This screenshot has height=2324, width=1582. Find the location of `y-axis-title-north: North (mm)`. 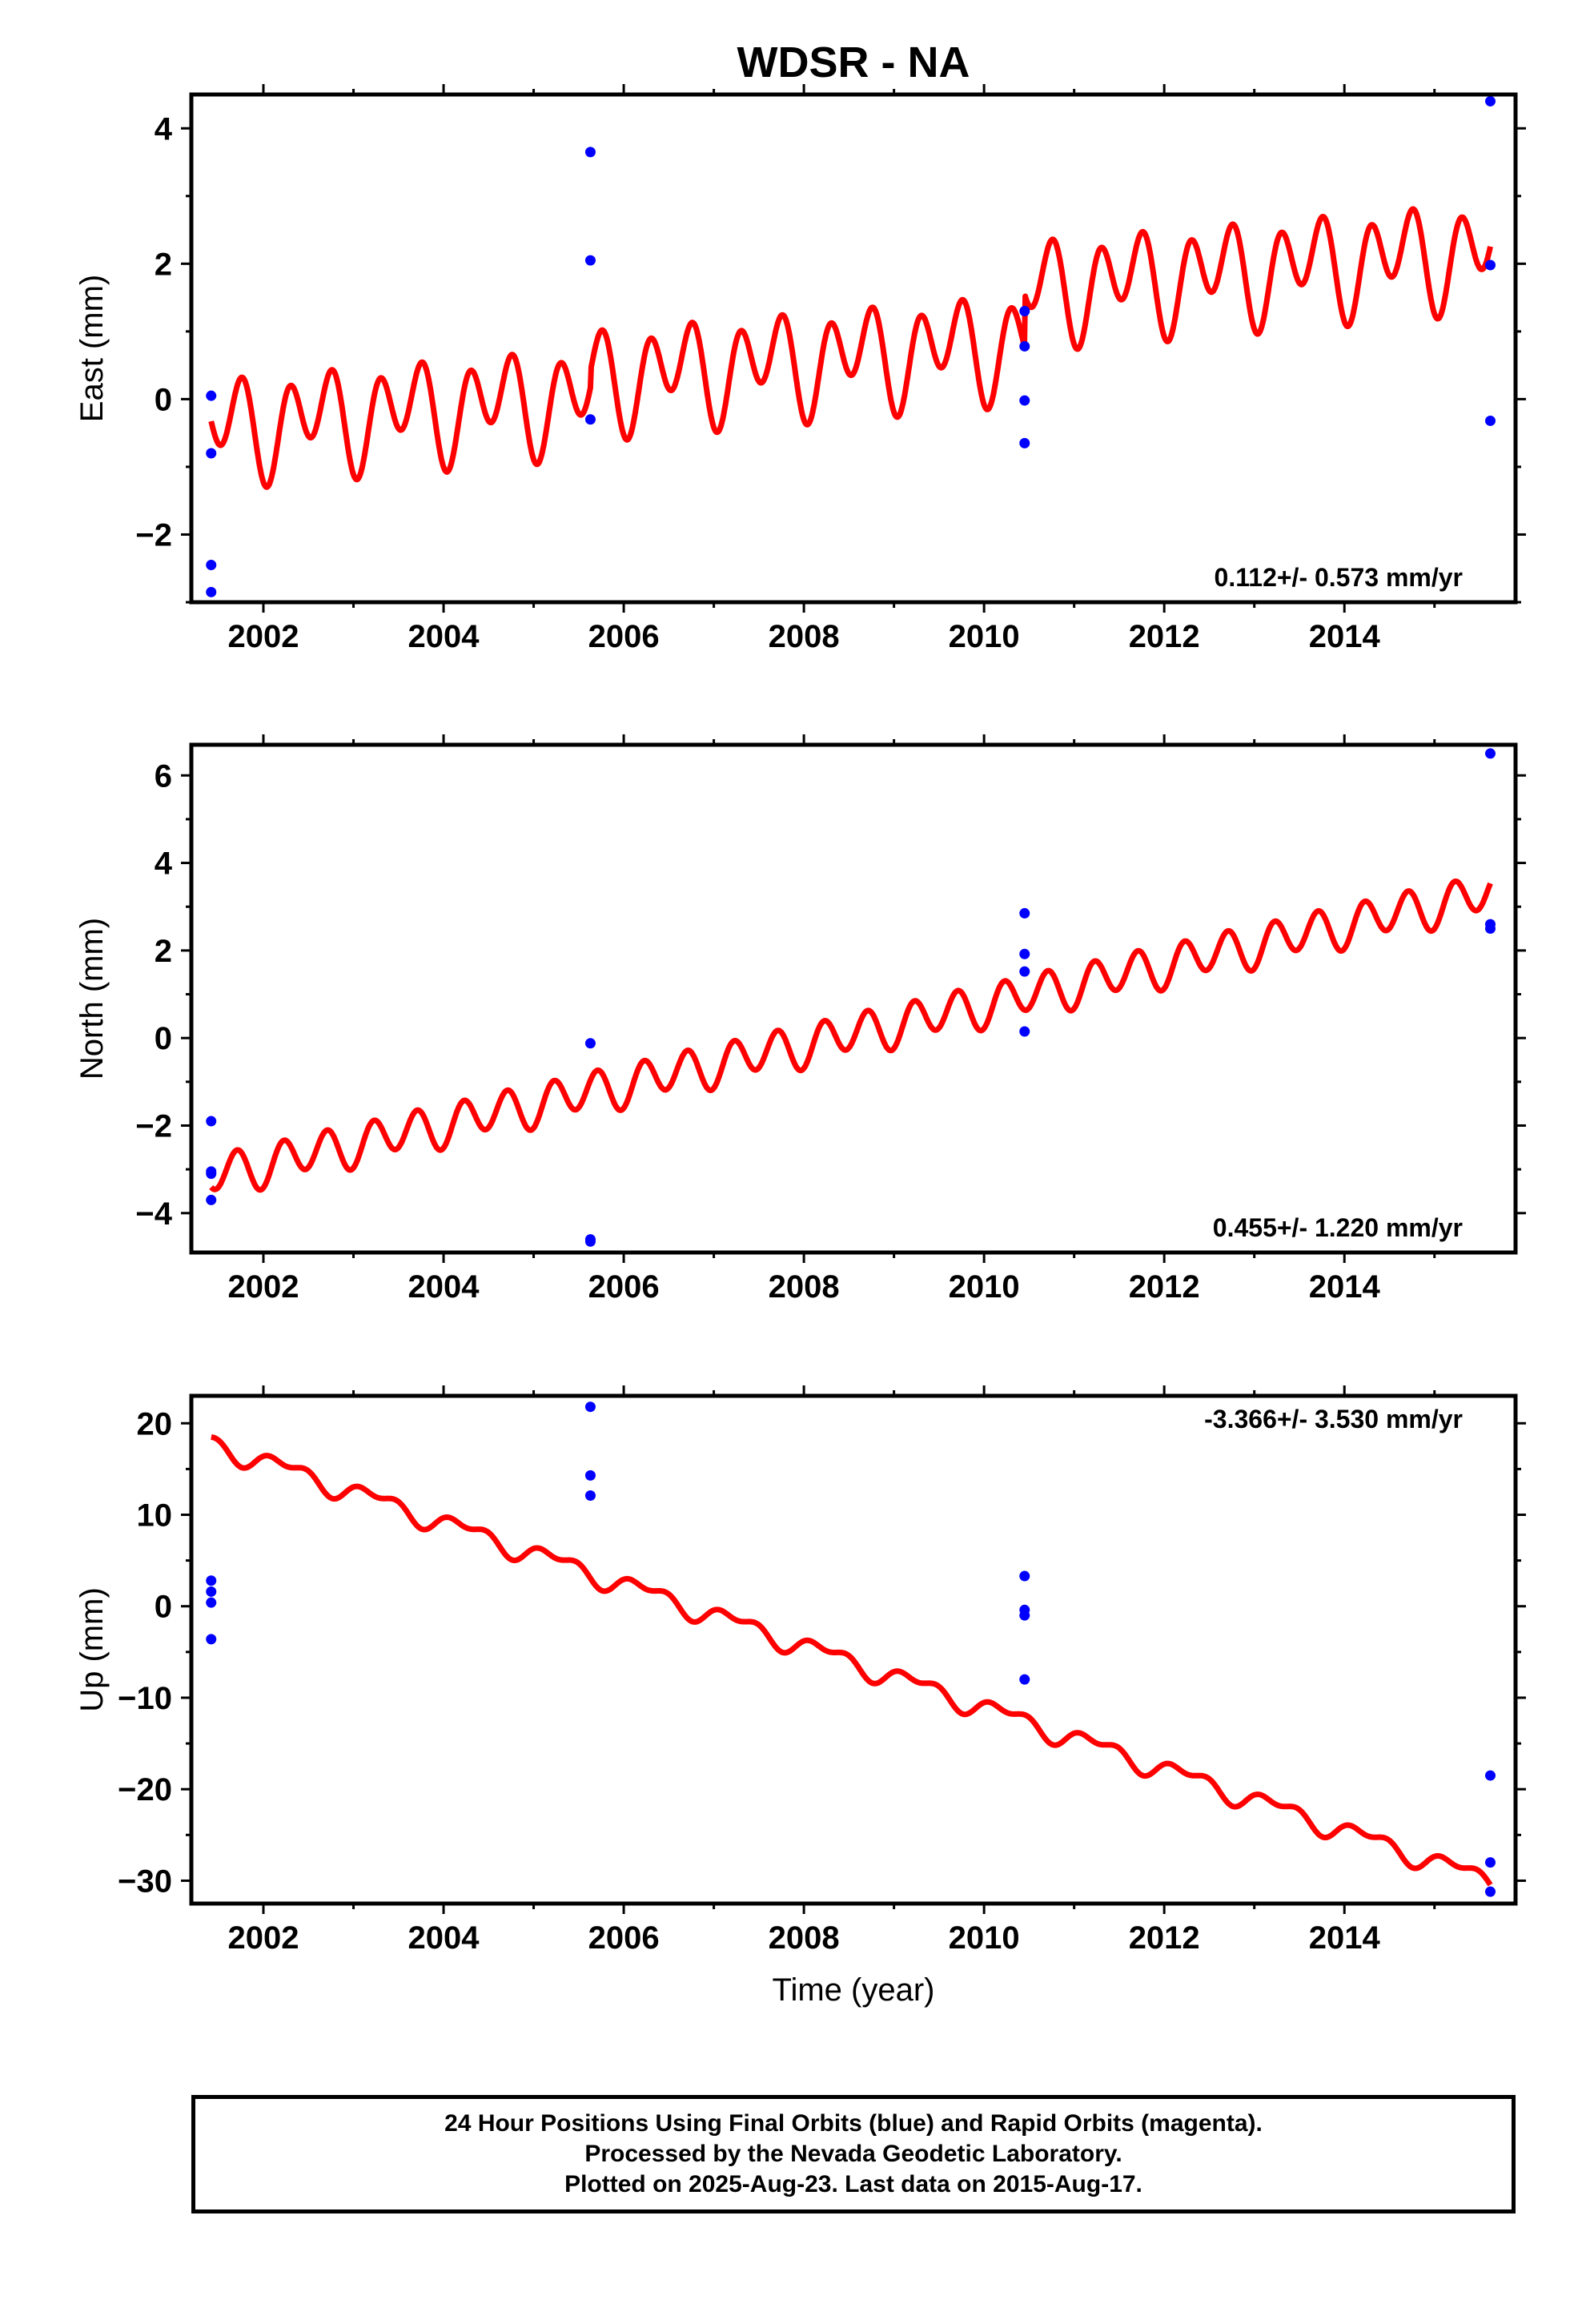

y-axis-title-north: North (mm) is located at coordinates (92, 999).